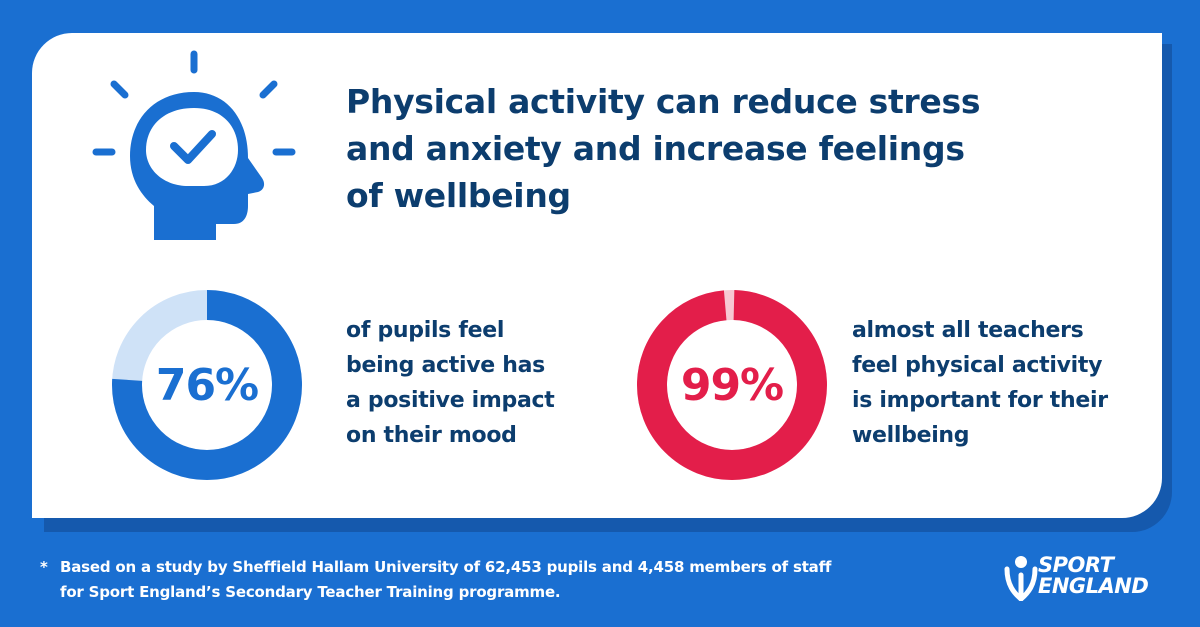 This screenshot has width=1200, height=627. Describe the element at coordinates (968, 330) in the screenshot. I see `teachers-stat-line-1: almost all teachers` at that location.